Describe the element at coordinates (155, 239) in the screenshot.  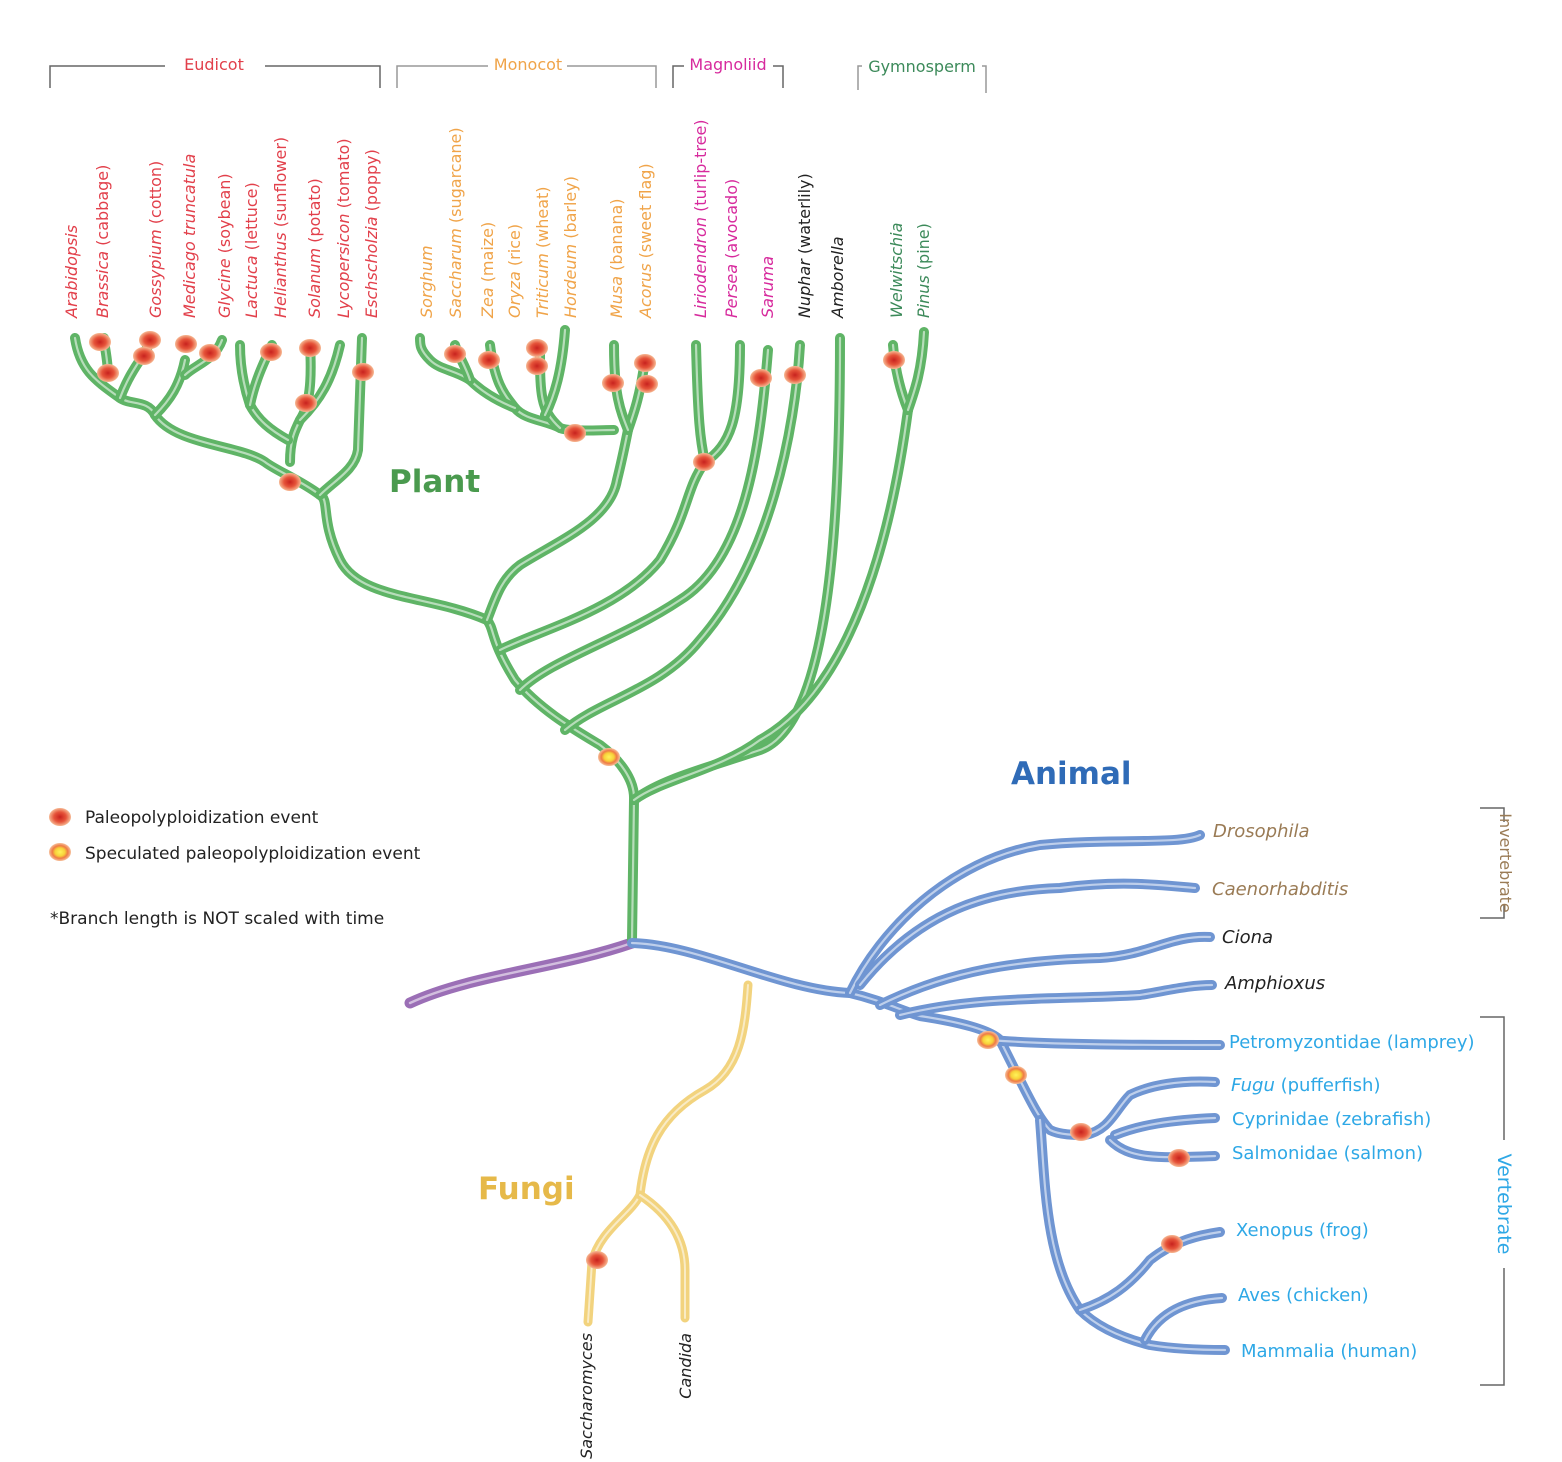
I see `plant-taxon-label: Gossypium (cotton)` at that location.